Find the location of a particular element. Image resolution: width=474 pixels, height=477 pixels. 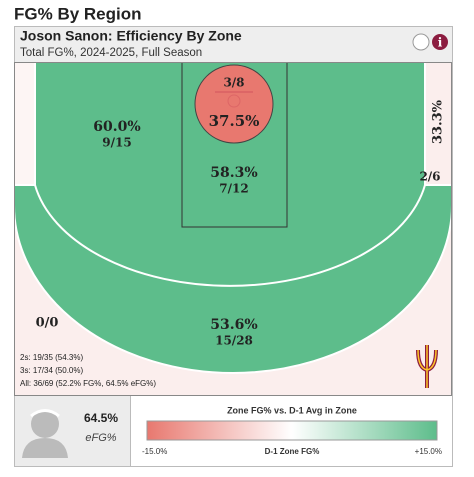

zone-pct: 33.3% is located at coordinates (438, 121).